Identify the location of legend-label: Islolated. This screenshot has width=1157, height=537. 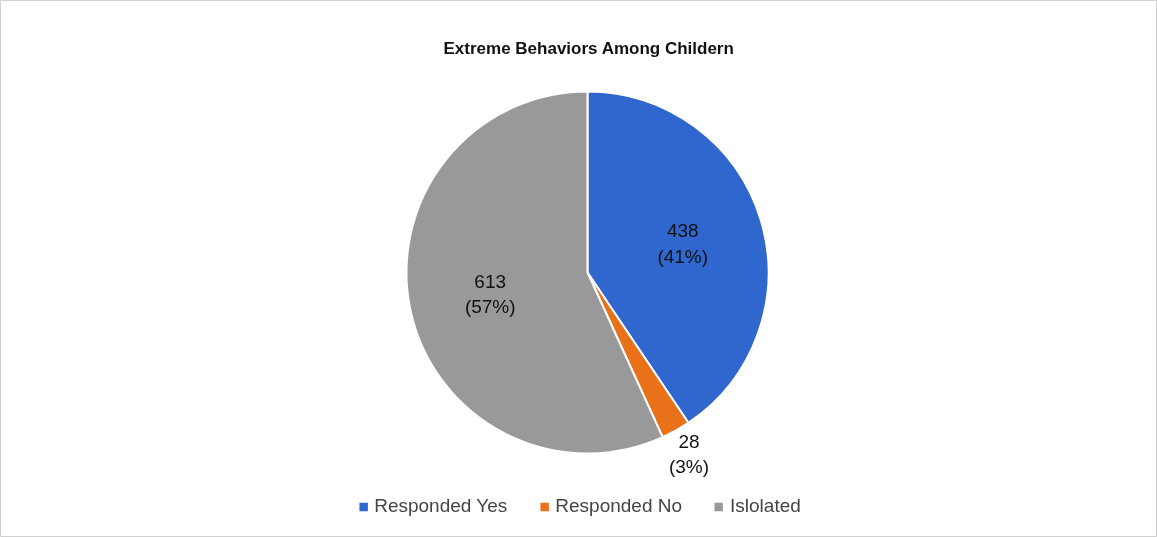
(765, 506).